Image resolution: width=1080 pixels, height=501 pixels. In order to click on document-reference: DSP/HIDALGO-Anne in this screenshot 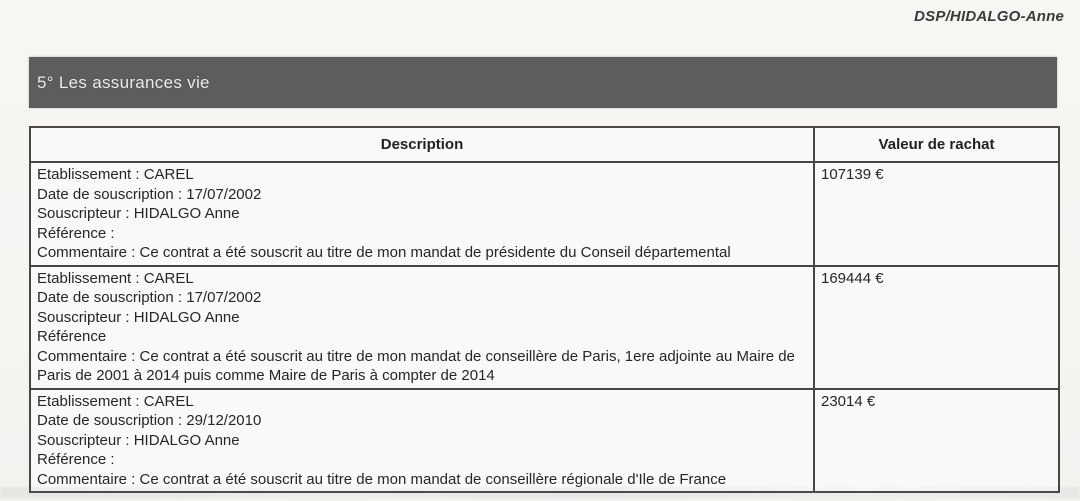, I will do `click(989, 16)`.